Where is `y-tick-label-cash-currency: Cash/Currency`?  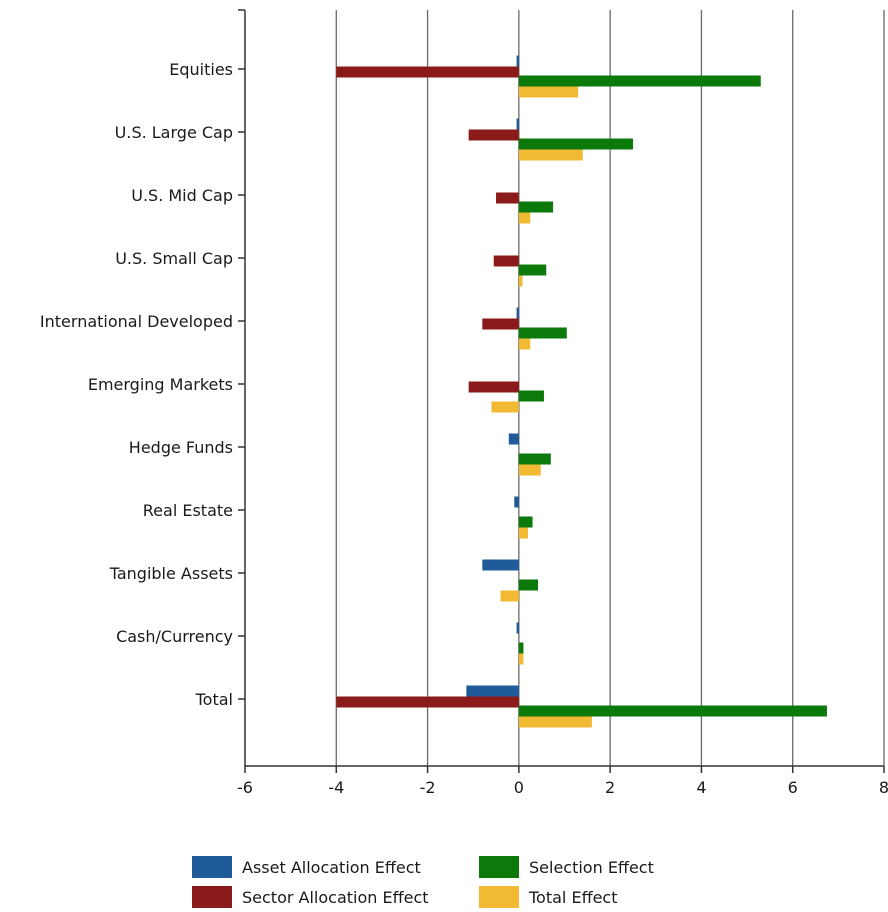 y-tick-label-cash-currency: Cash/Currency is located at coordinates (174, 636).